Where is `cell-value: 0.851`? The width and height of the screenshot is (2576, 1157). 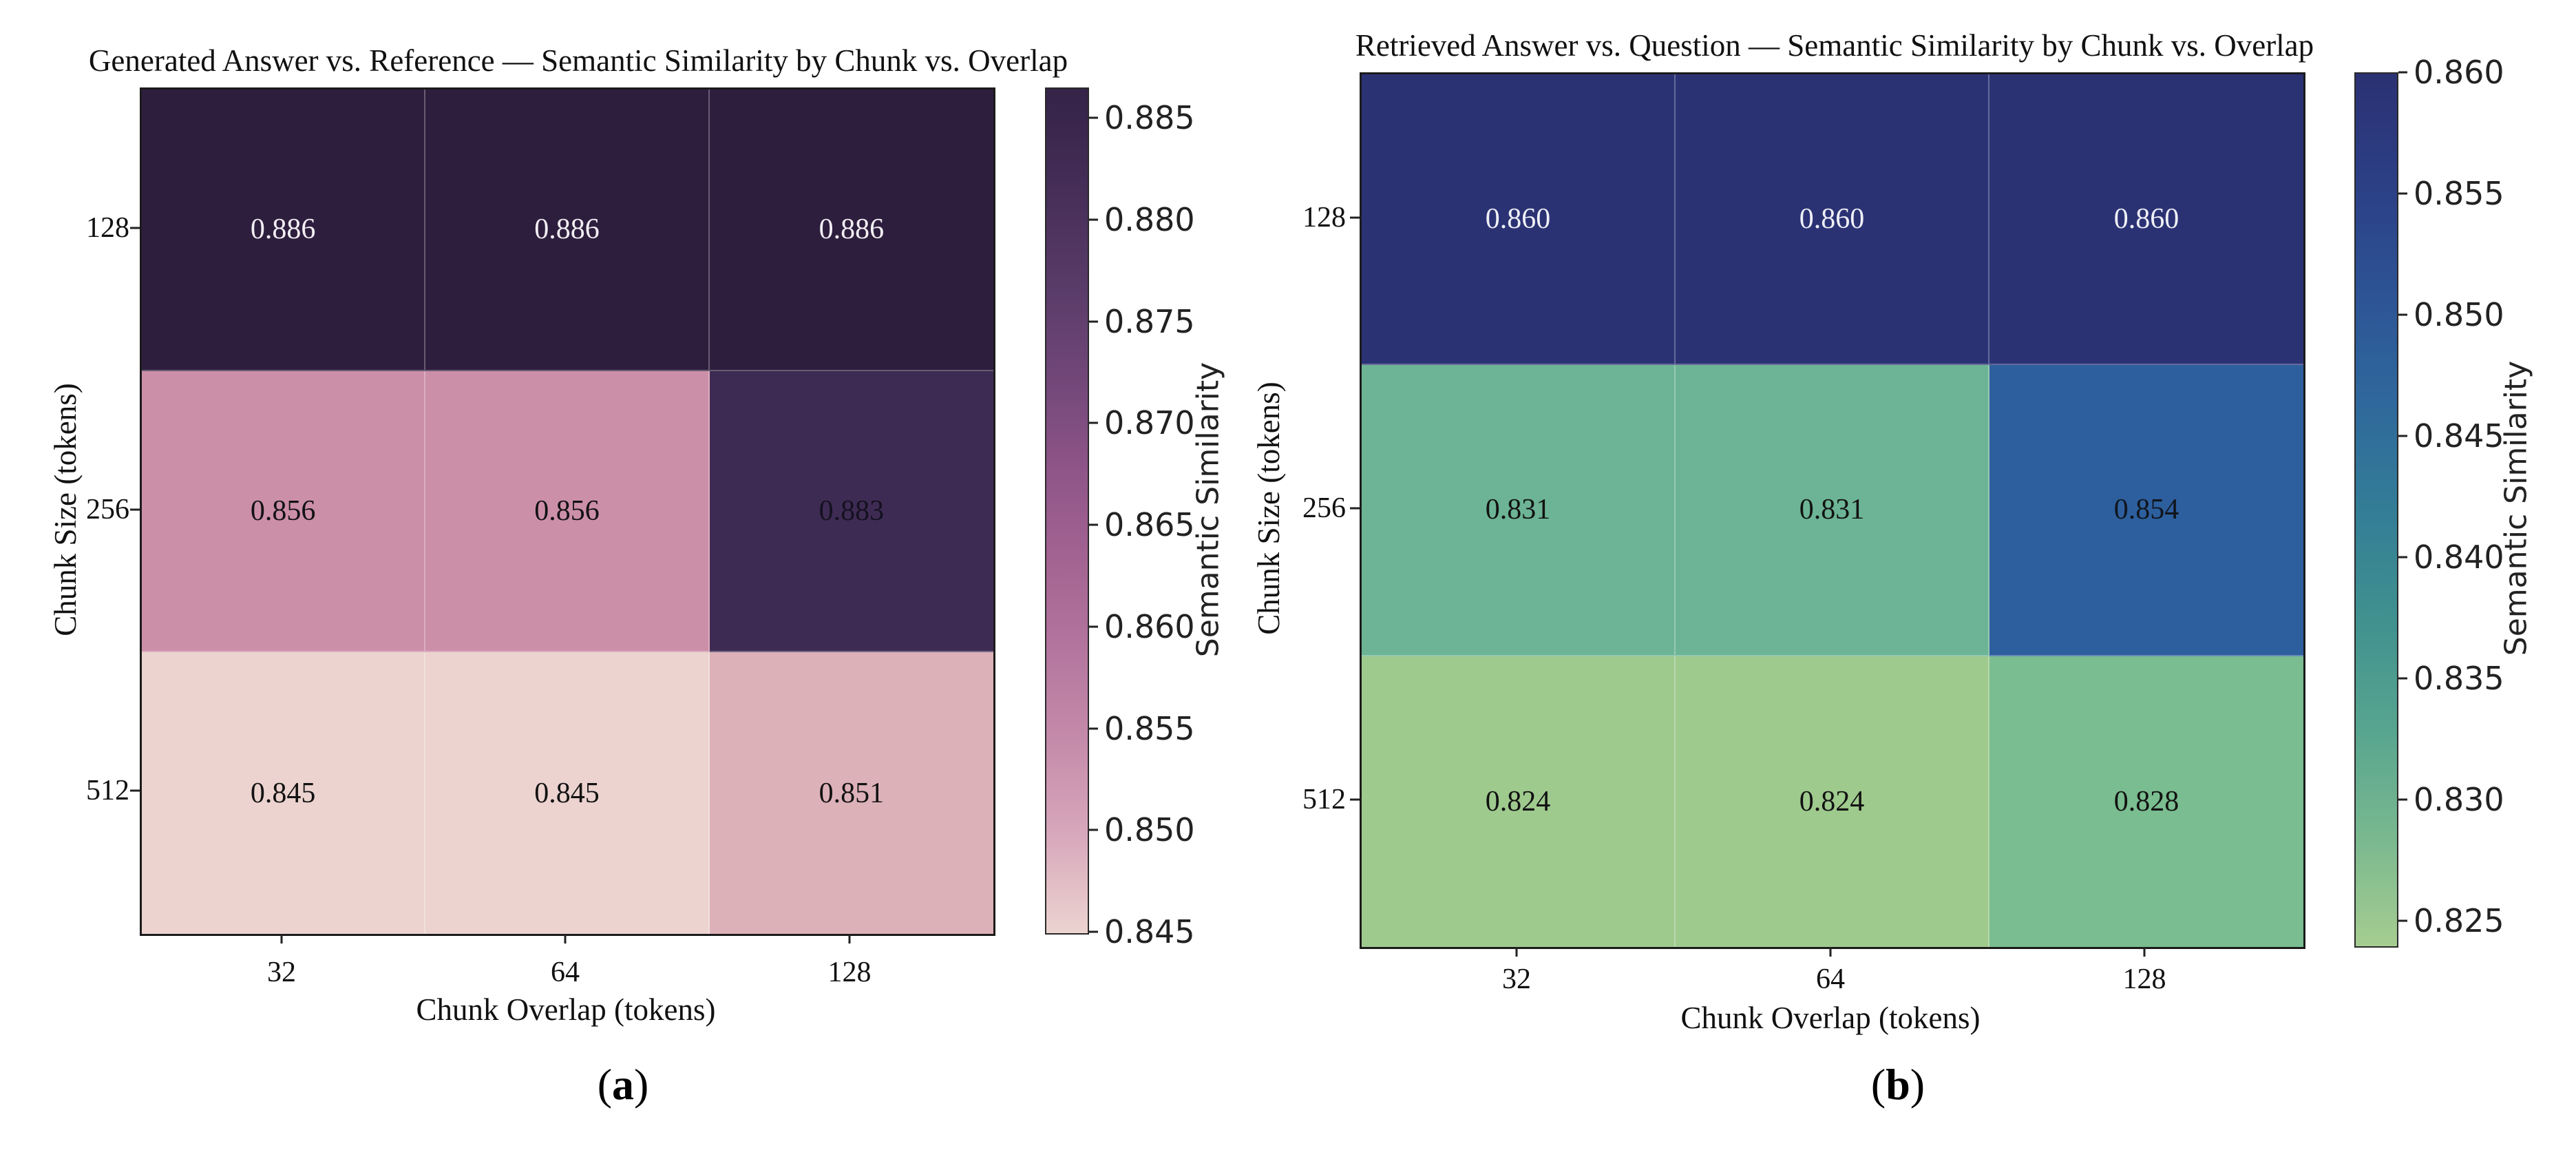 cell-value: 0.851 is located at coordinates (852, 793).